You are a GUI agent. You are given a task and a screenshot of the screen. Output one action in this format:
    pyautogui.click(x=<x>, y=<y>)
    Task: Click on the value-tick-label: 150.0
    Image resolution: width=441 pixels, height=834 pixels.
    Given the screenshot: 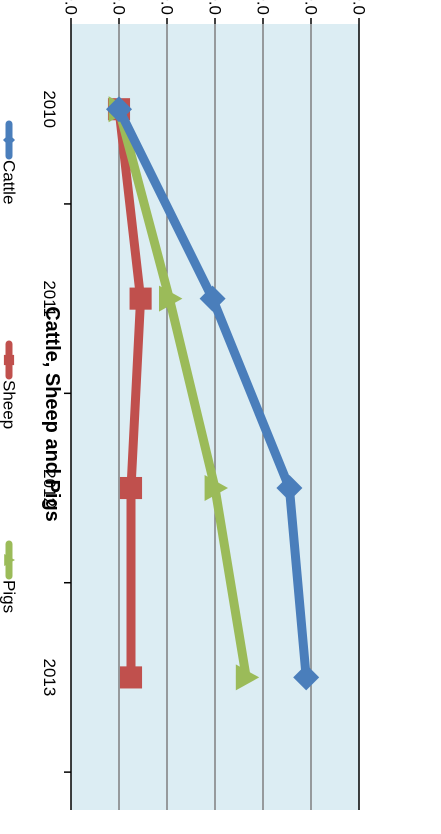 What is the action you would take?
    pyautogui.click(x=359, y=7)
    